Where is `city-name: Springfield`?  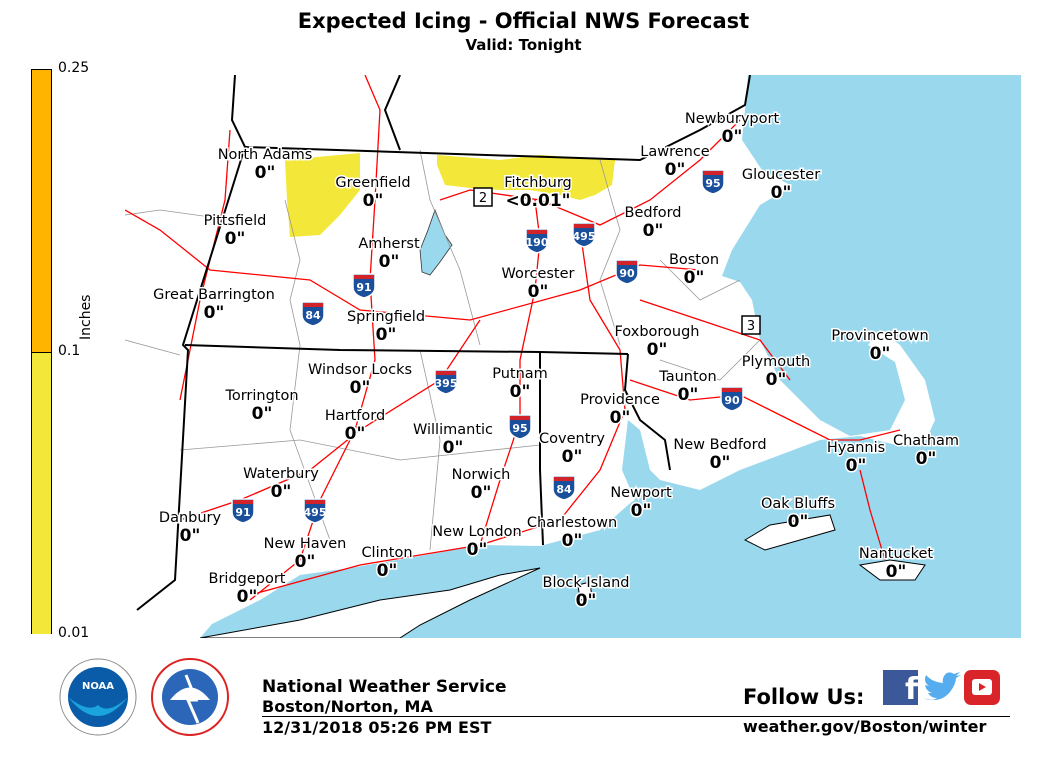 city-name: Springfield is located at coordinates (386, 317).